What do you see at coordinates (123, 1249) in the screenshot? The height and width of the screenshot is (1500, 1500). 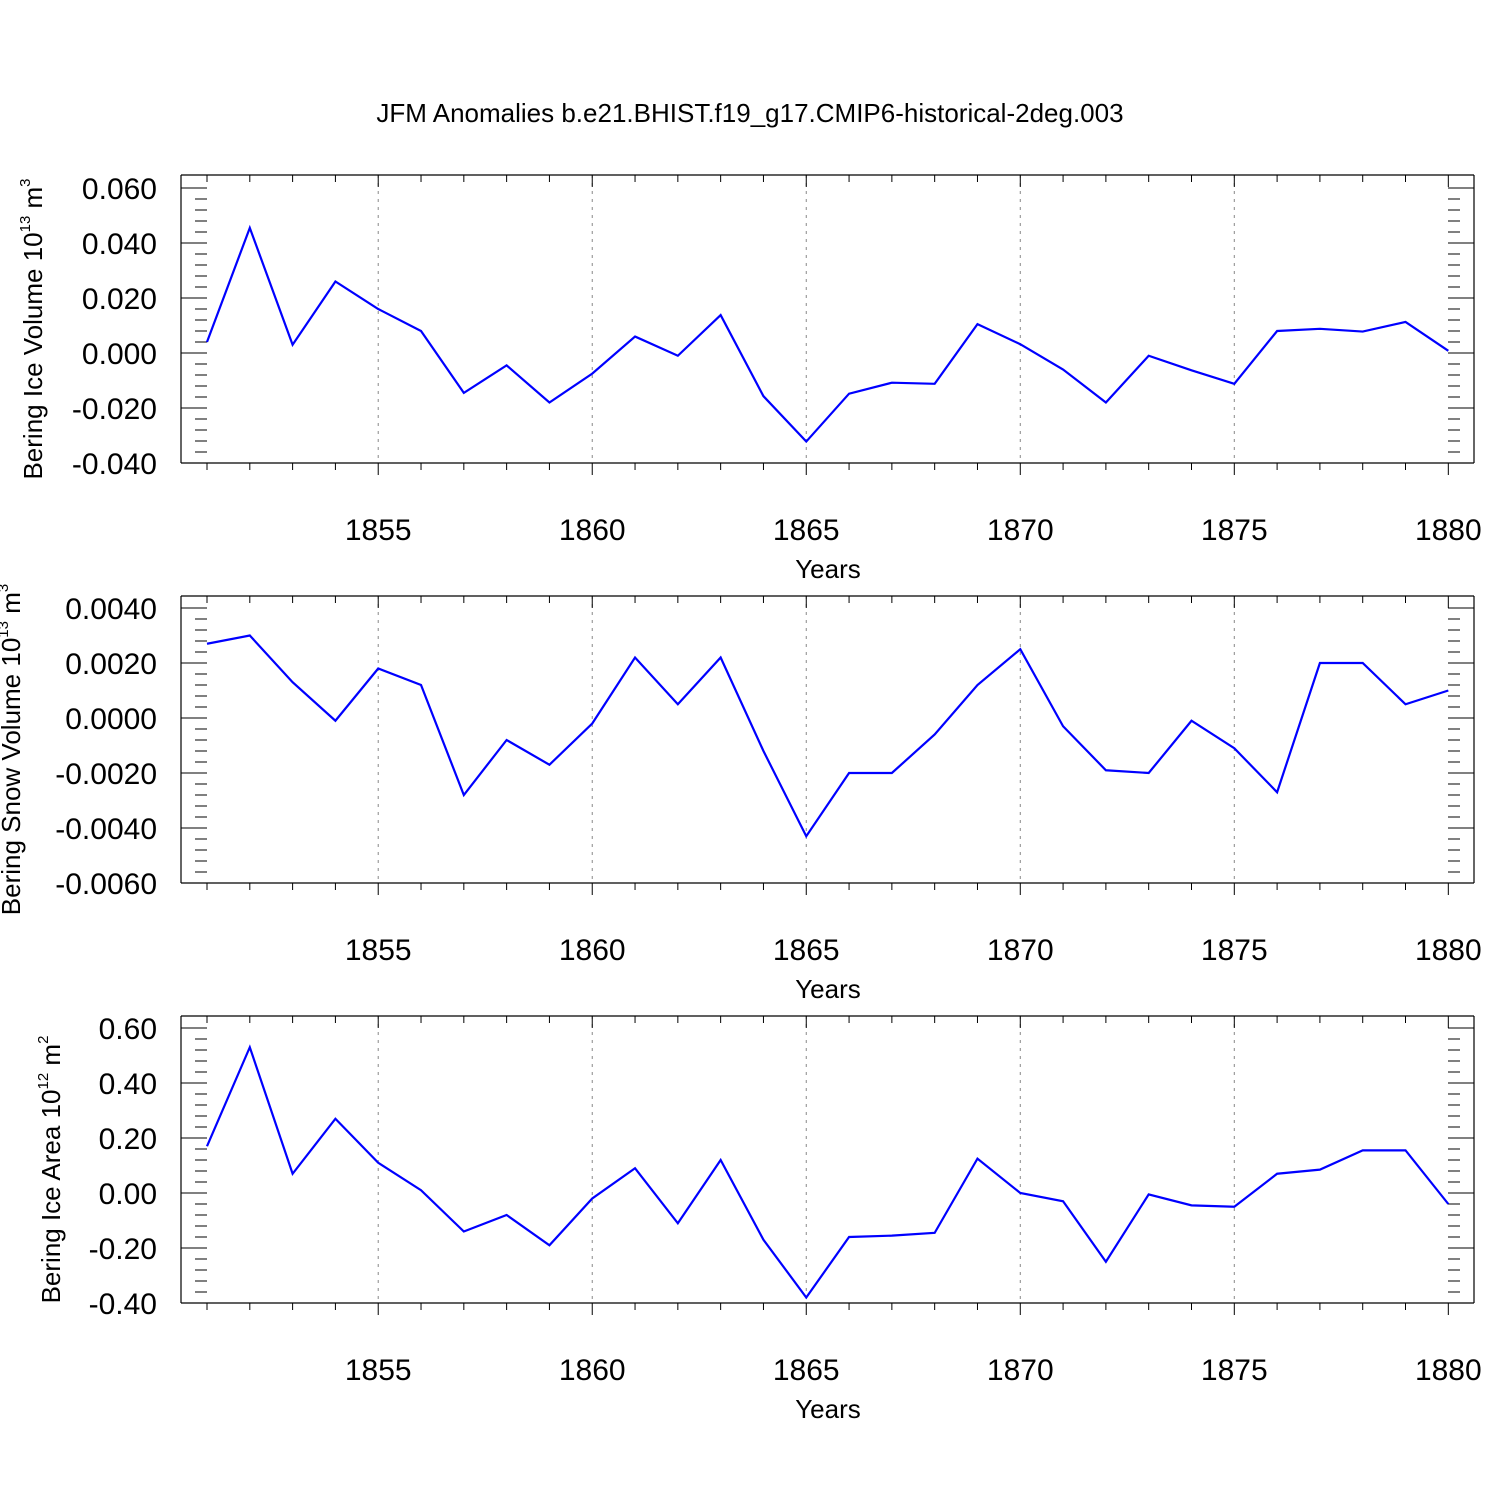 I see `y-tick-label: -0.20` at bounding box center [123, 1249].